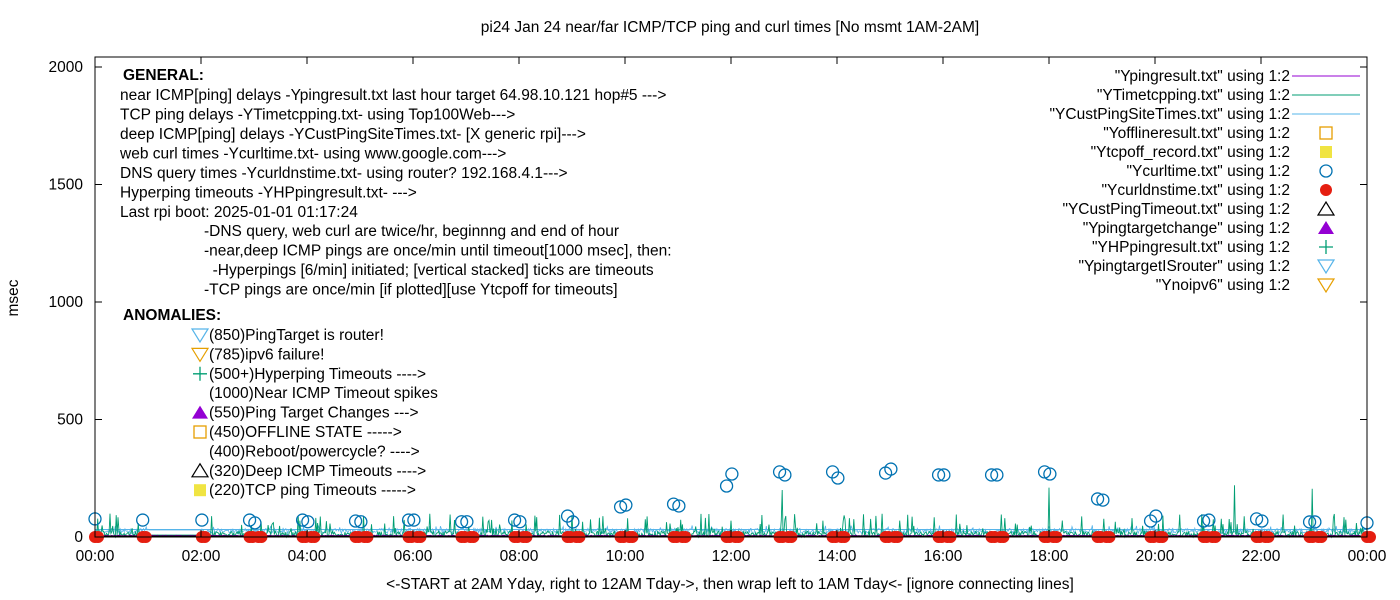 The width and height of the screenshot is (1400, 600). Describe the element at coordinates (731, 556) in the screenshot. I see `x-tick-label: 12:00` at that location.